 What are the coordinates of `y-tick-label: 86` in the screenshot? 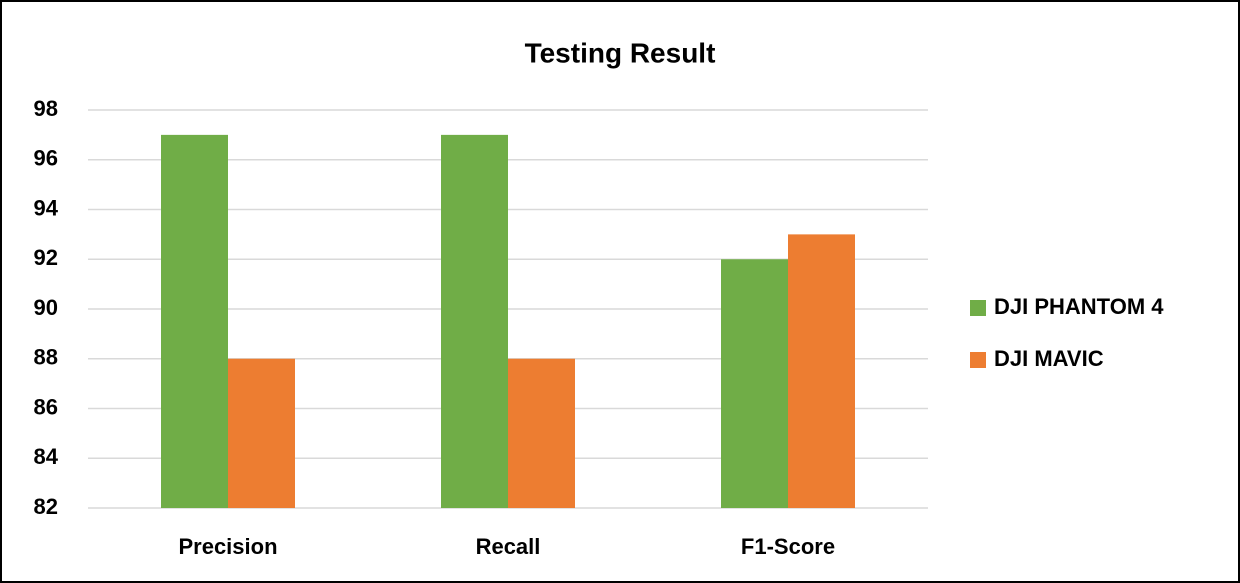 It's located at (46, 406).